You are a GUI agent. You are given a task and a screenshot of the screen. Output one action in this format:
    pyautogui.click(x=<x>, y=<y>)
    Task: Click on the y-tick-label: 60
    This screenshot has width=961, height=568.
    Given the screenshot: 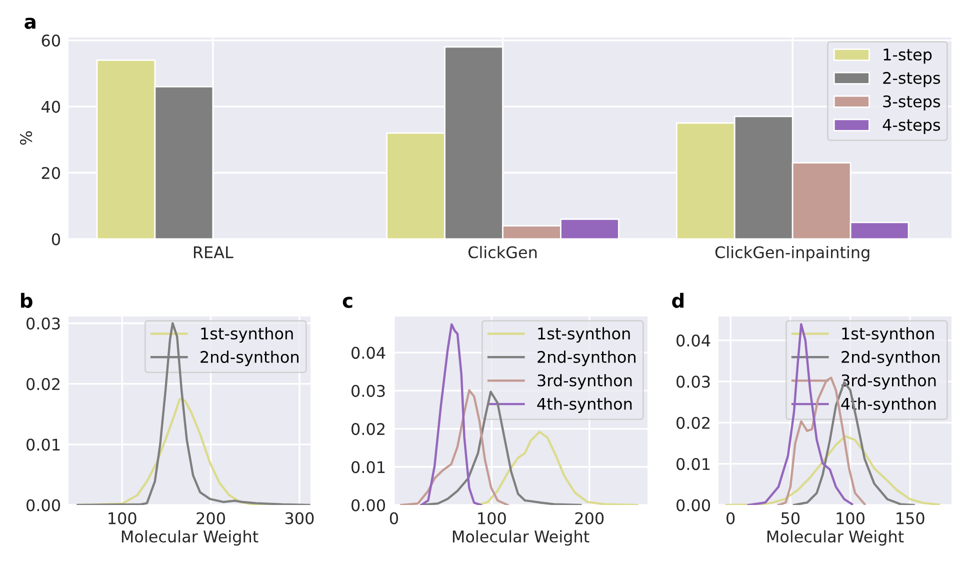 What is the action you would take?
    pyautogui.click(x=51, y=40)
    